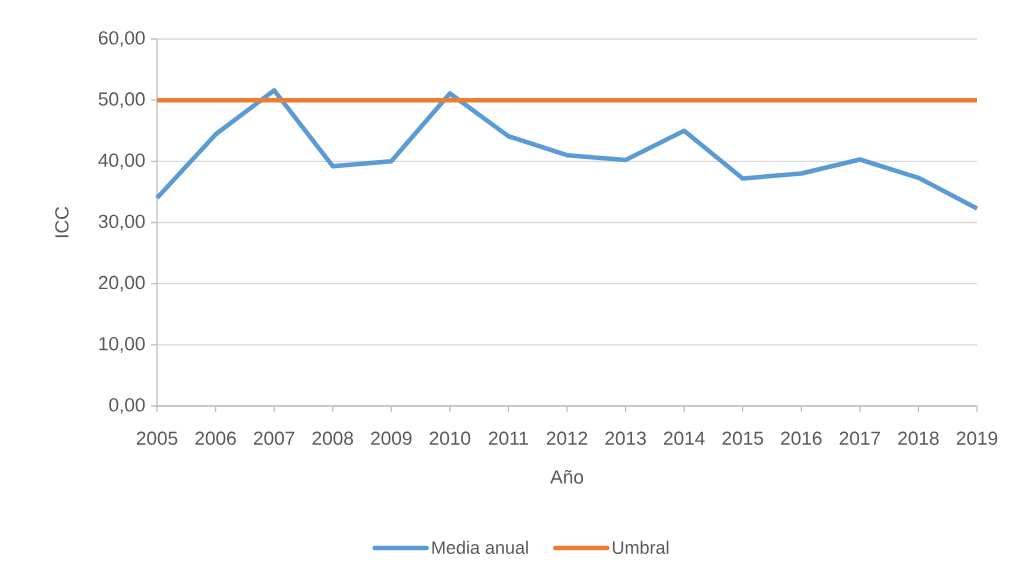 The height and width of the screenshot is (580, 1019). Describe the element at coordinates (567, 438) in the screenshot. I see `x-tick-label: 2012` at that location.